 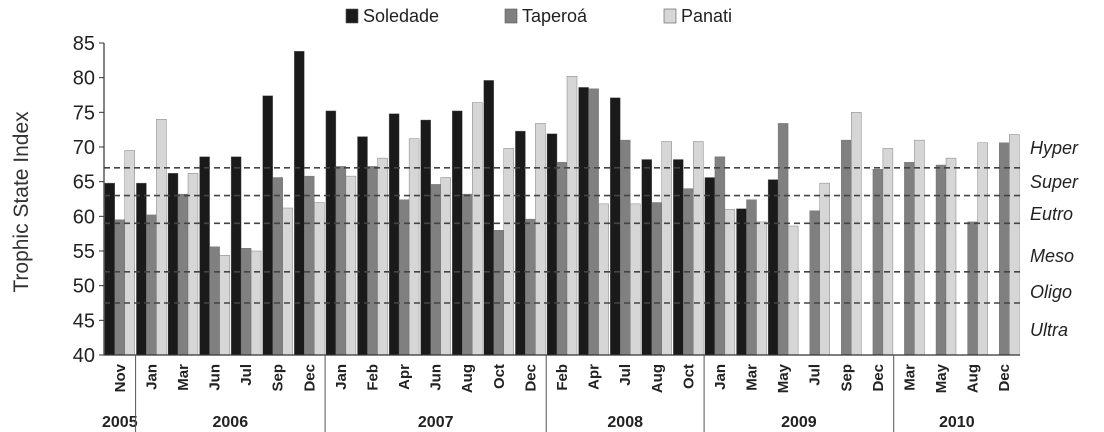 I want to click on x-tick-label-22: Jul, so click(x=815, y=375).